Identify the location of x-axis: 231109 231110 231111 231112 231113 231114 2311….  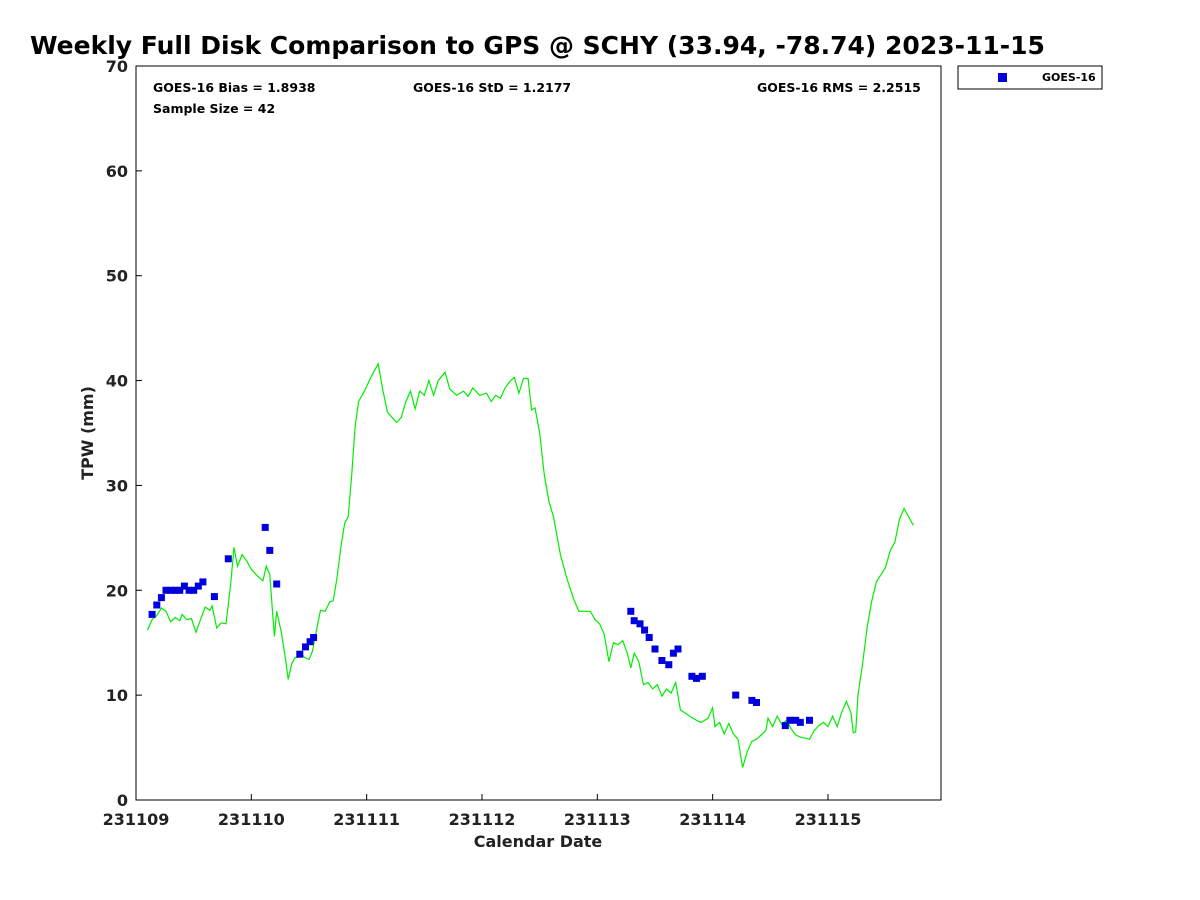
(482, 811).